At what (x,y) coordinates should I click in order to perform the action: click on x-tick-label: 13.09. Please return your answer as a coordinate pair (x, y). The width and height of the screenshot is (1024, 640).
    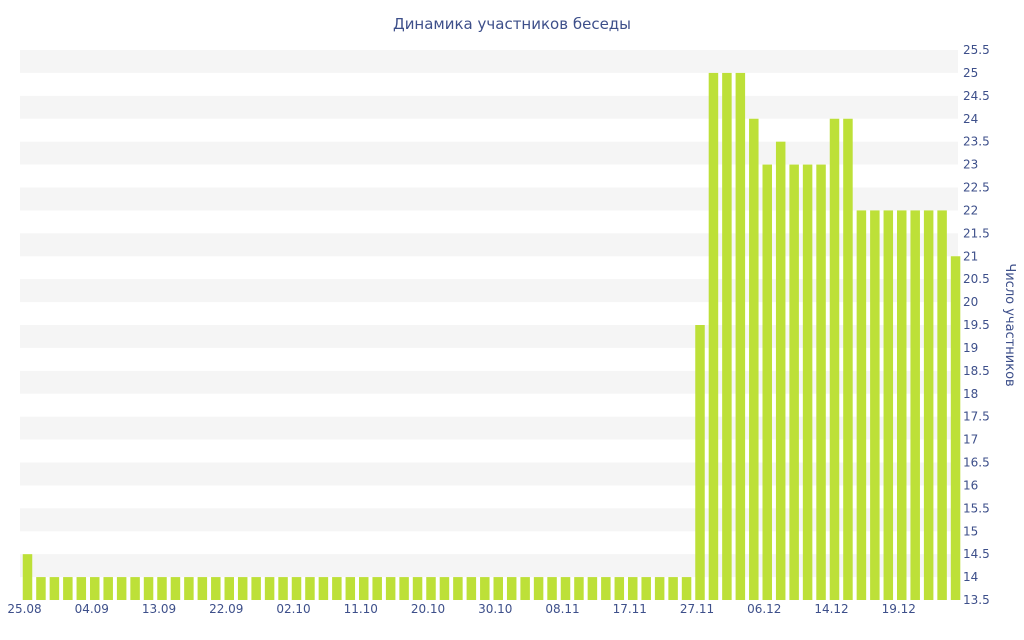
    Looking at the image, I should click on (159, 609).